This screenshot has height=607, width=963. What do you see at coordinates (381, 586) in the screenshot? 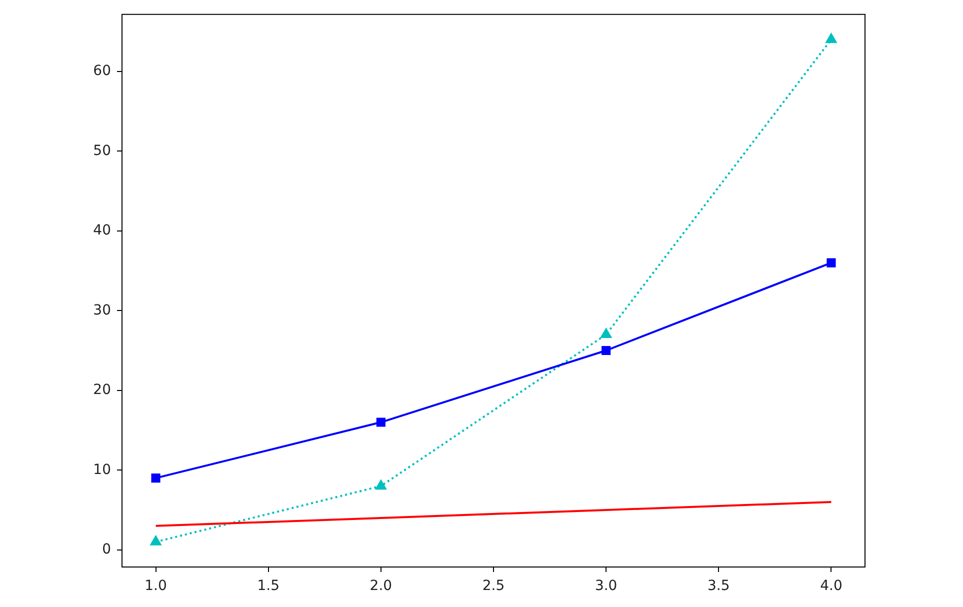
I see `x-tick-label: 2.0` at bounding box center [381, 586].